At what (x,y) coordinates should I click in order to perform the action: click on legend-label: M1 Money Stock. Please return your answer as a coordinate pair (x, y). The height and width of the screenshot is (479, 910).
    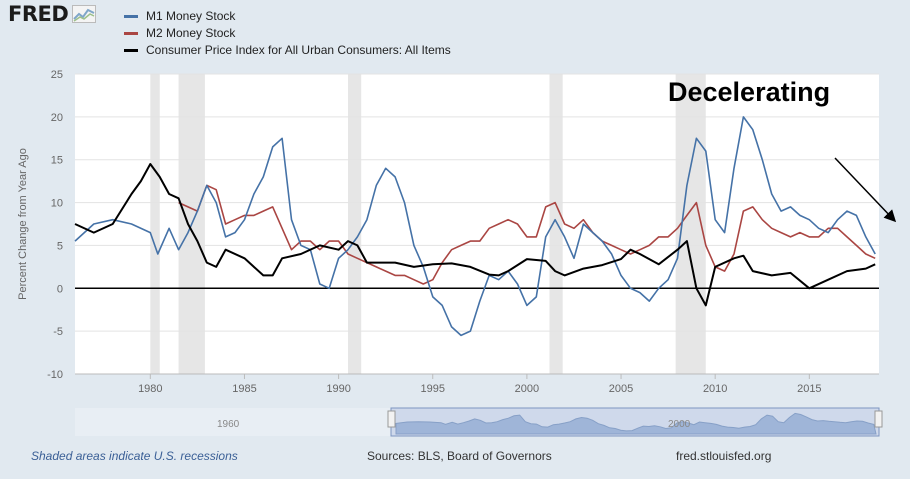
    Looking at the image, I should click on (191, 16).